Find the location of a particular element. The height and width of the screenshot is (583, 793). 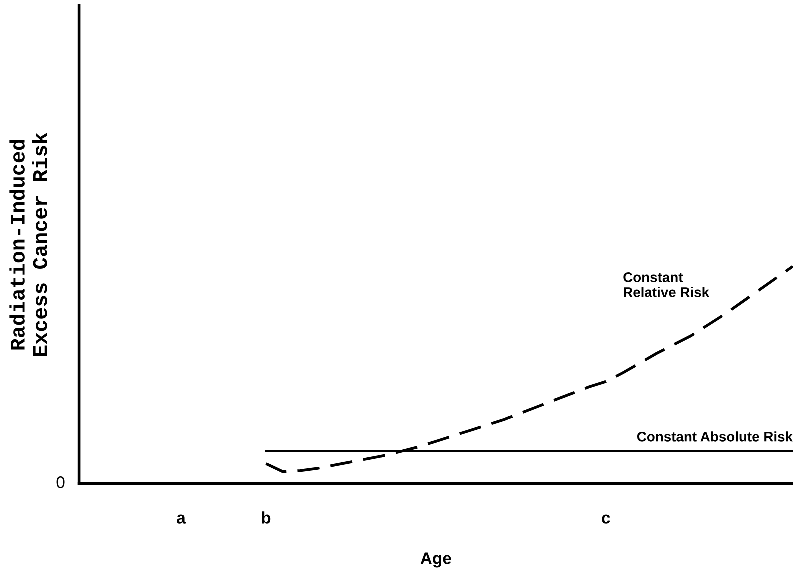

text: 0 is located at coordinates (60, 482).